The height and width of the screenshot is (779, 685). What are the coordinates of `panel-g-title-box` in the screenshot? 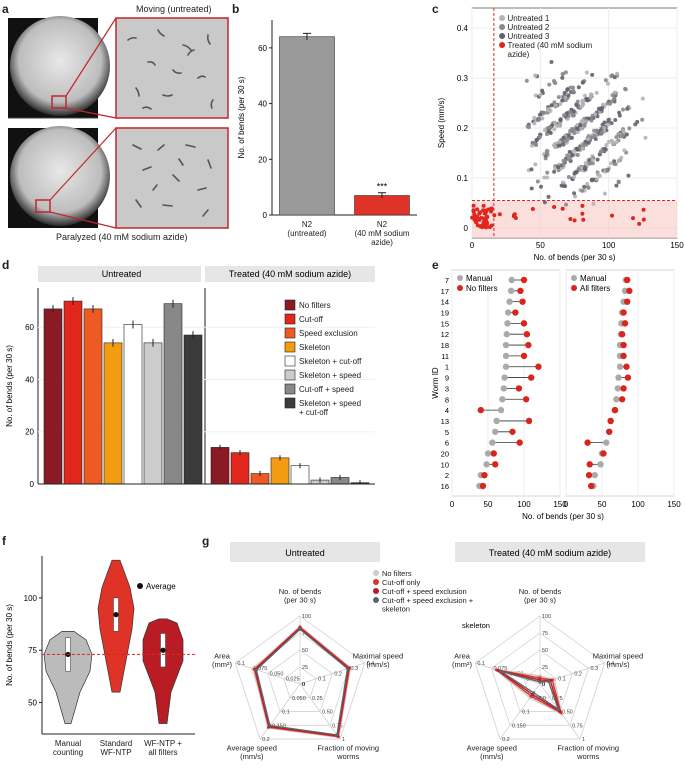 It's located at (550, 552).